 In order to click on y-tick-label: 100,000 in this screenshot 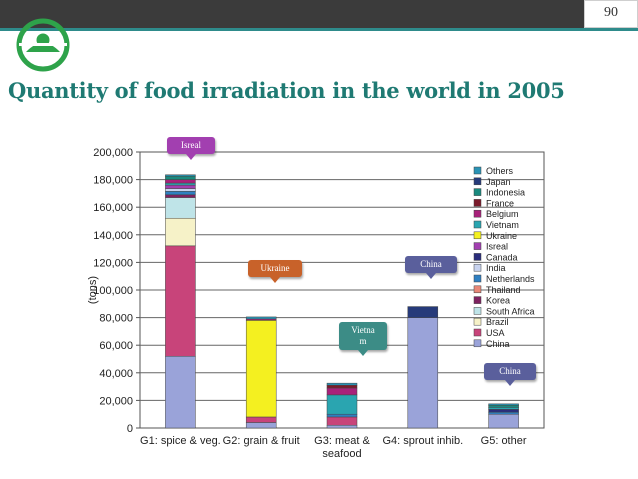, I will do `click(113, 291)`.